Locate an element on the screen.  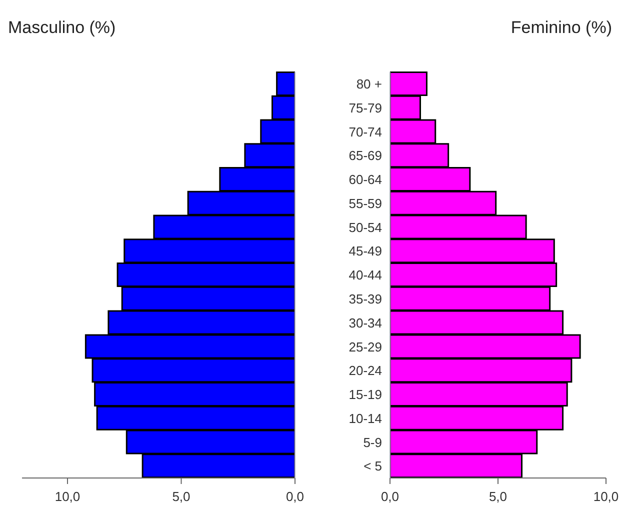
y-tick-label: 80 + is located at coordinates (369, 84).